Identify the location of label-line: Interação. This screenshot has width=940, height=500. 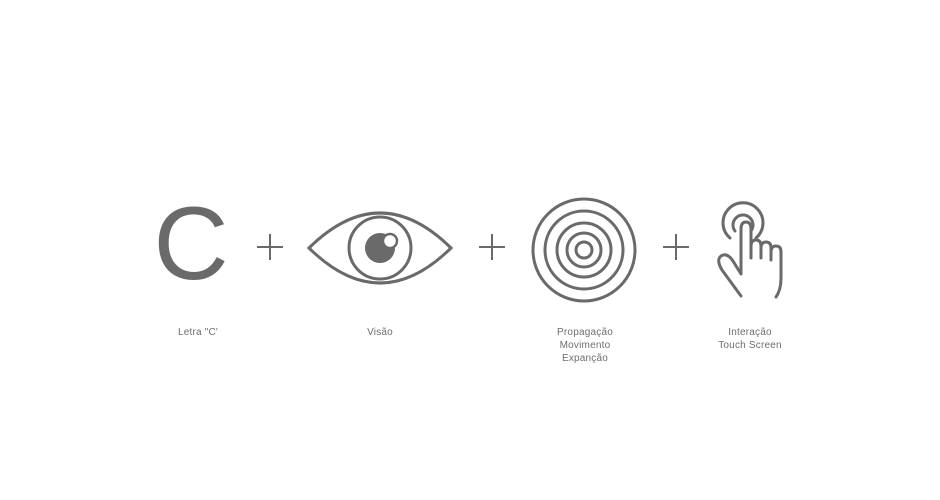
(750, 332).